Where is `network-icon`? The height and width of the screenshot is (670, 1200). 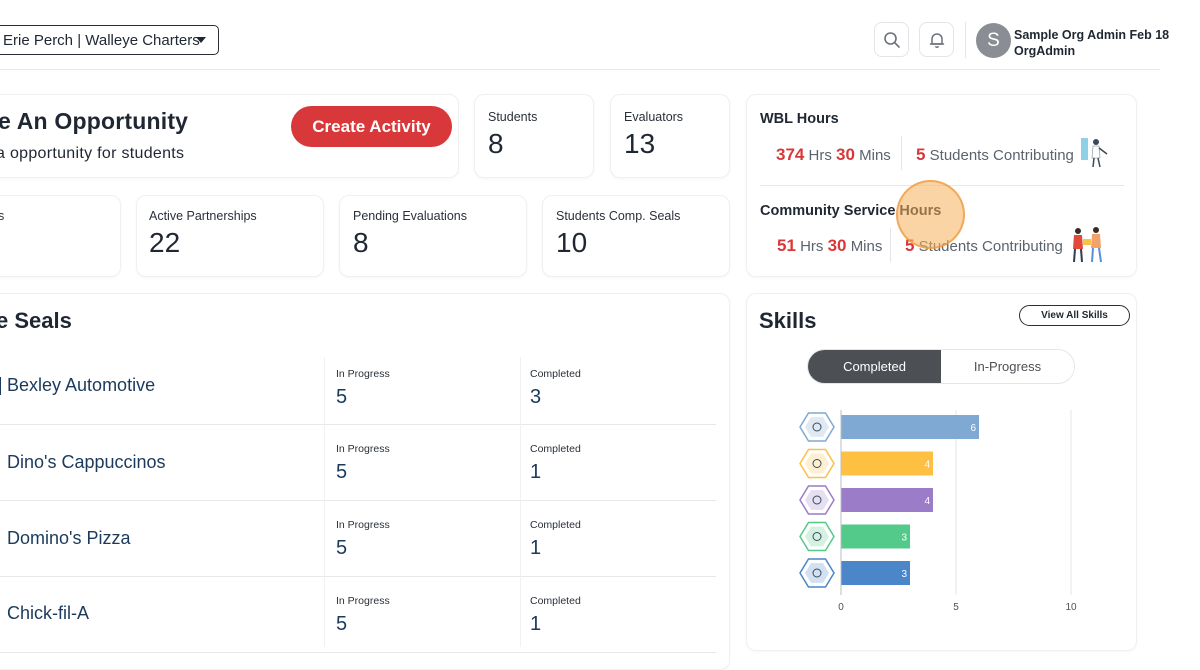
network-icon is located at coordinates (817, 536).